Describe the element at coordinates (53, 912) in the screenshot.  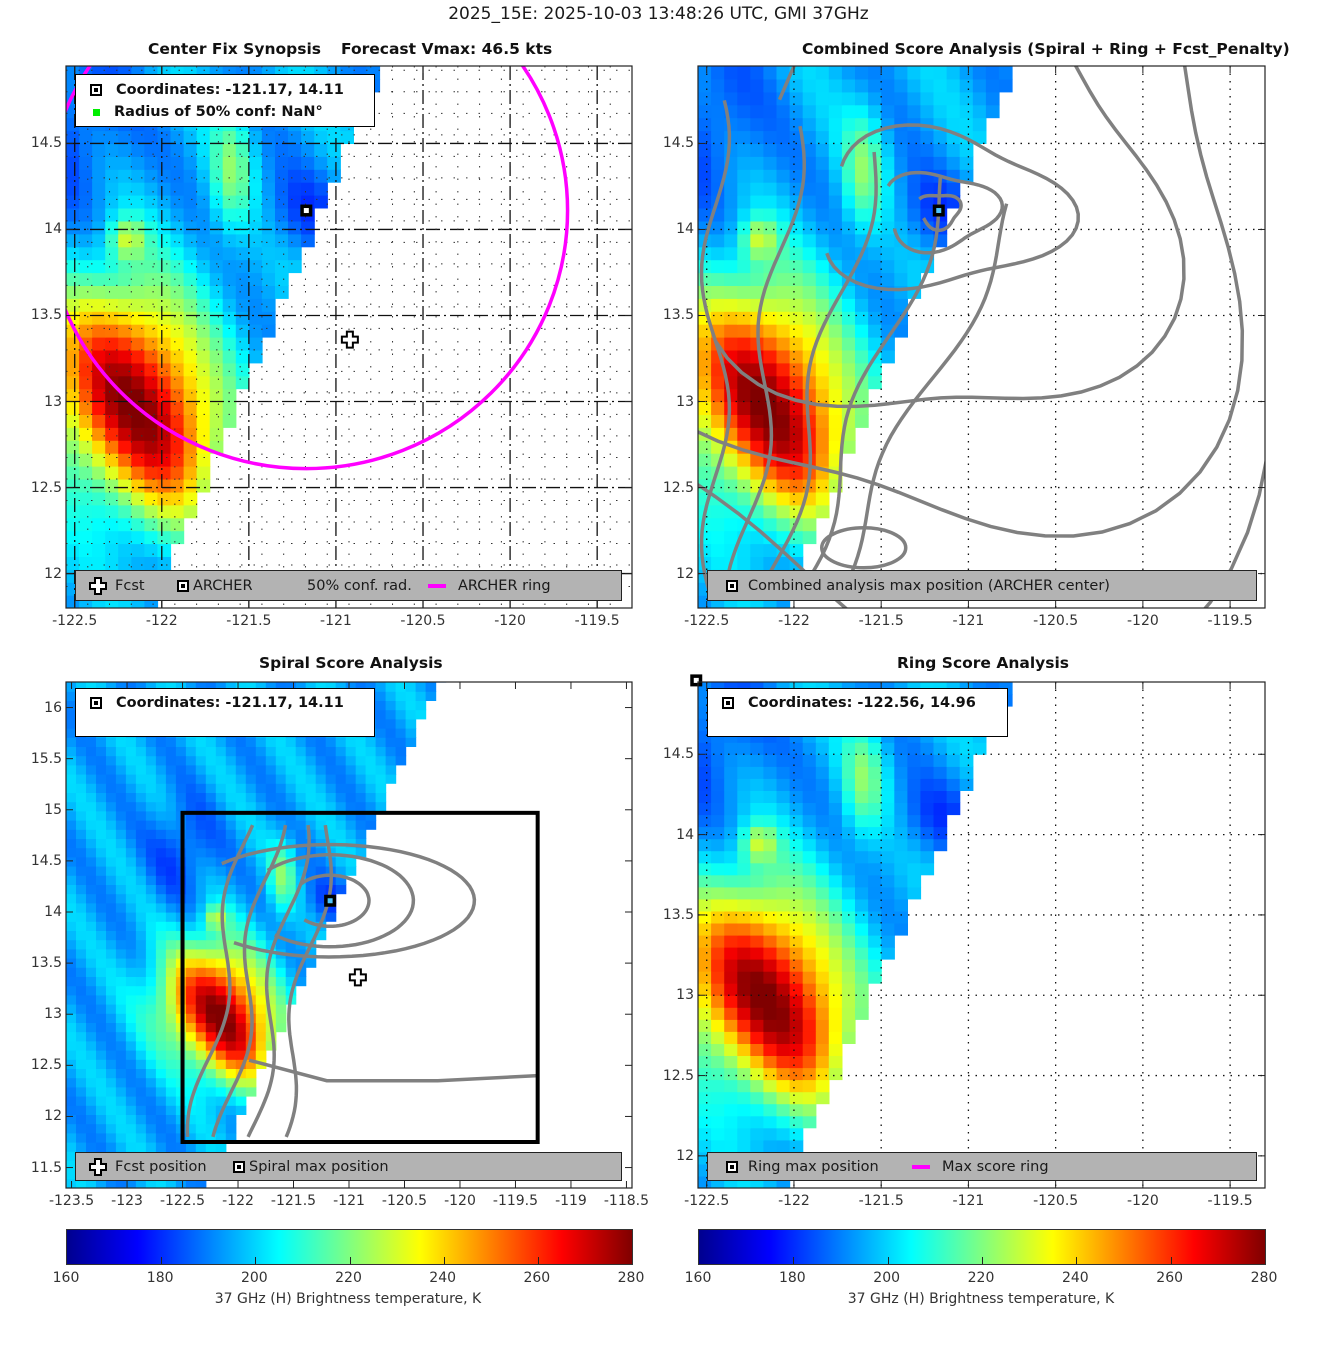
I see `y-tick-label: 14` at that location.